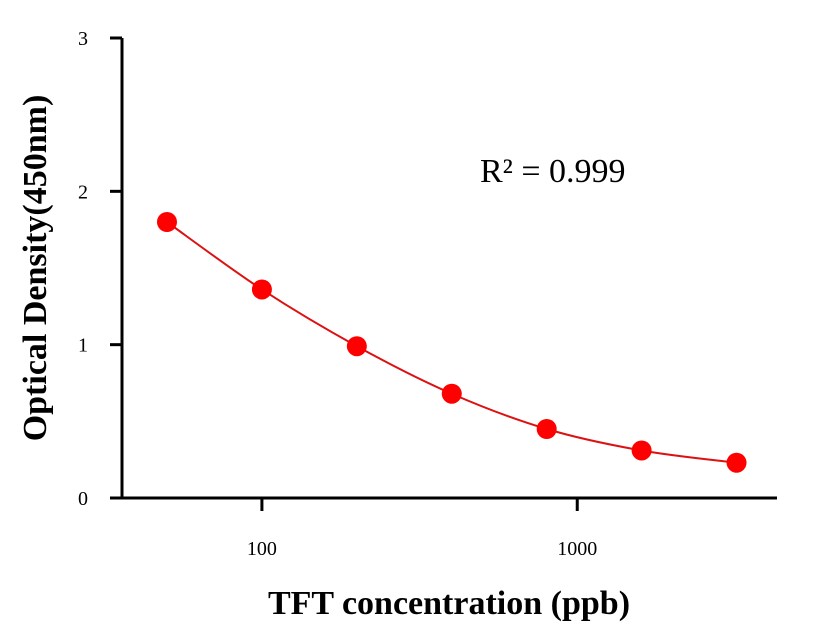 Image resolution: width=816 pixels, height=640 pixels. Describe the element at coordinates (262, 549) in the screenshot. I see `x-tick-label: 100` at that location.